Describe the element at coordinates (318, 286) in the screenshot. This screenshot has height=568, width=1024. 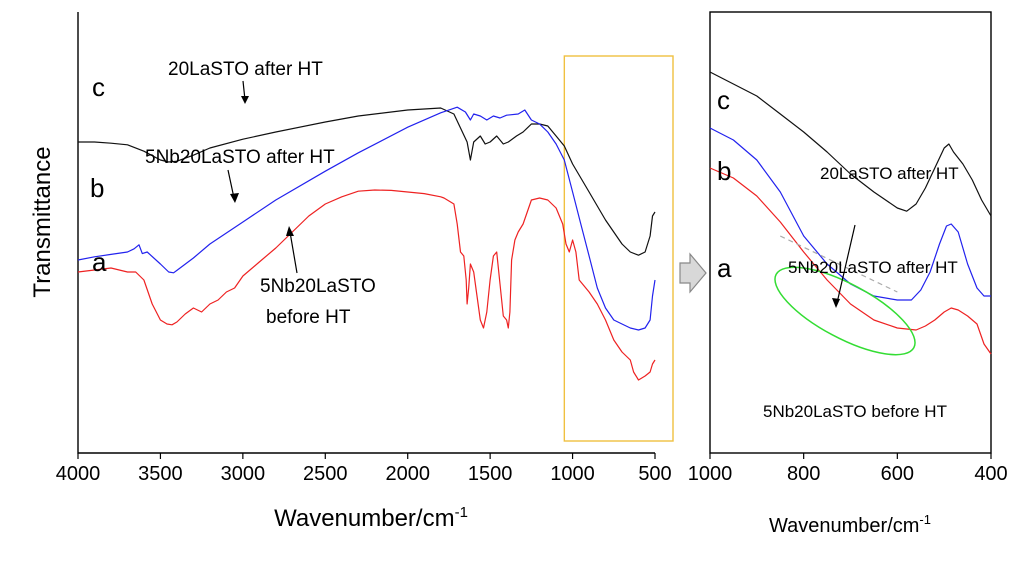
I see `left-annotation-a-line1: 5Nb20LaSTO` at that location.